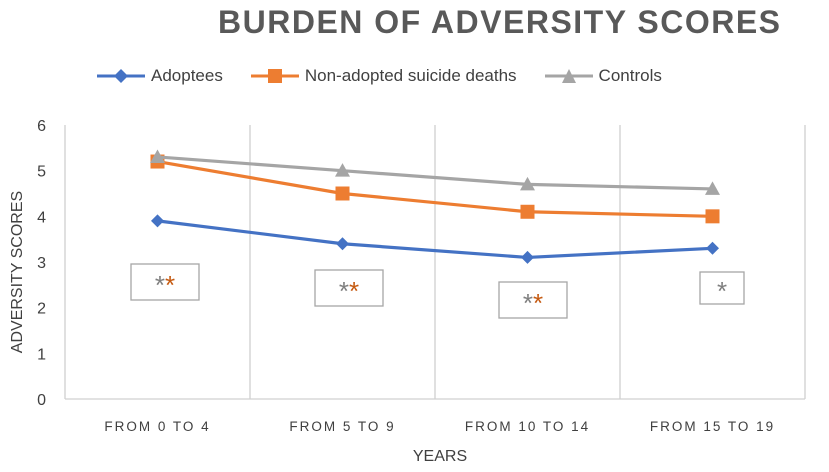 Image resolution: width=829 pixels, height=472 pixels. What do you see at coordinates (41, 217) in the screenshot?
I see `y-tick-label: 4` at bounding box center [41, 217].